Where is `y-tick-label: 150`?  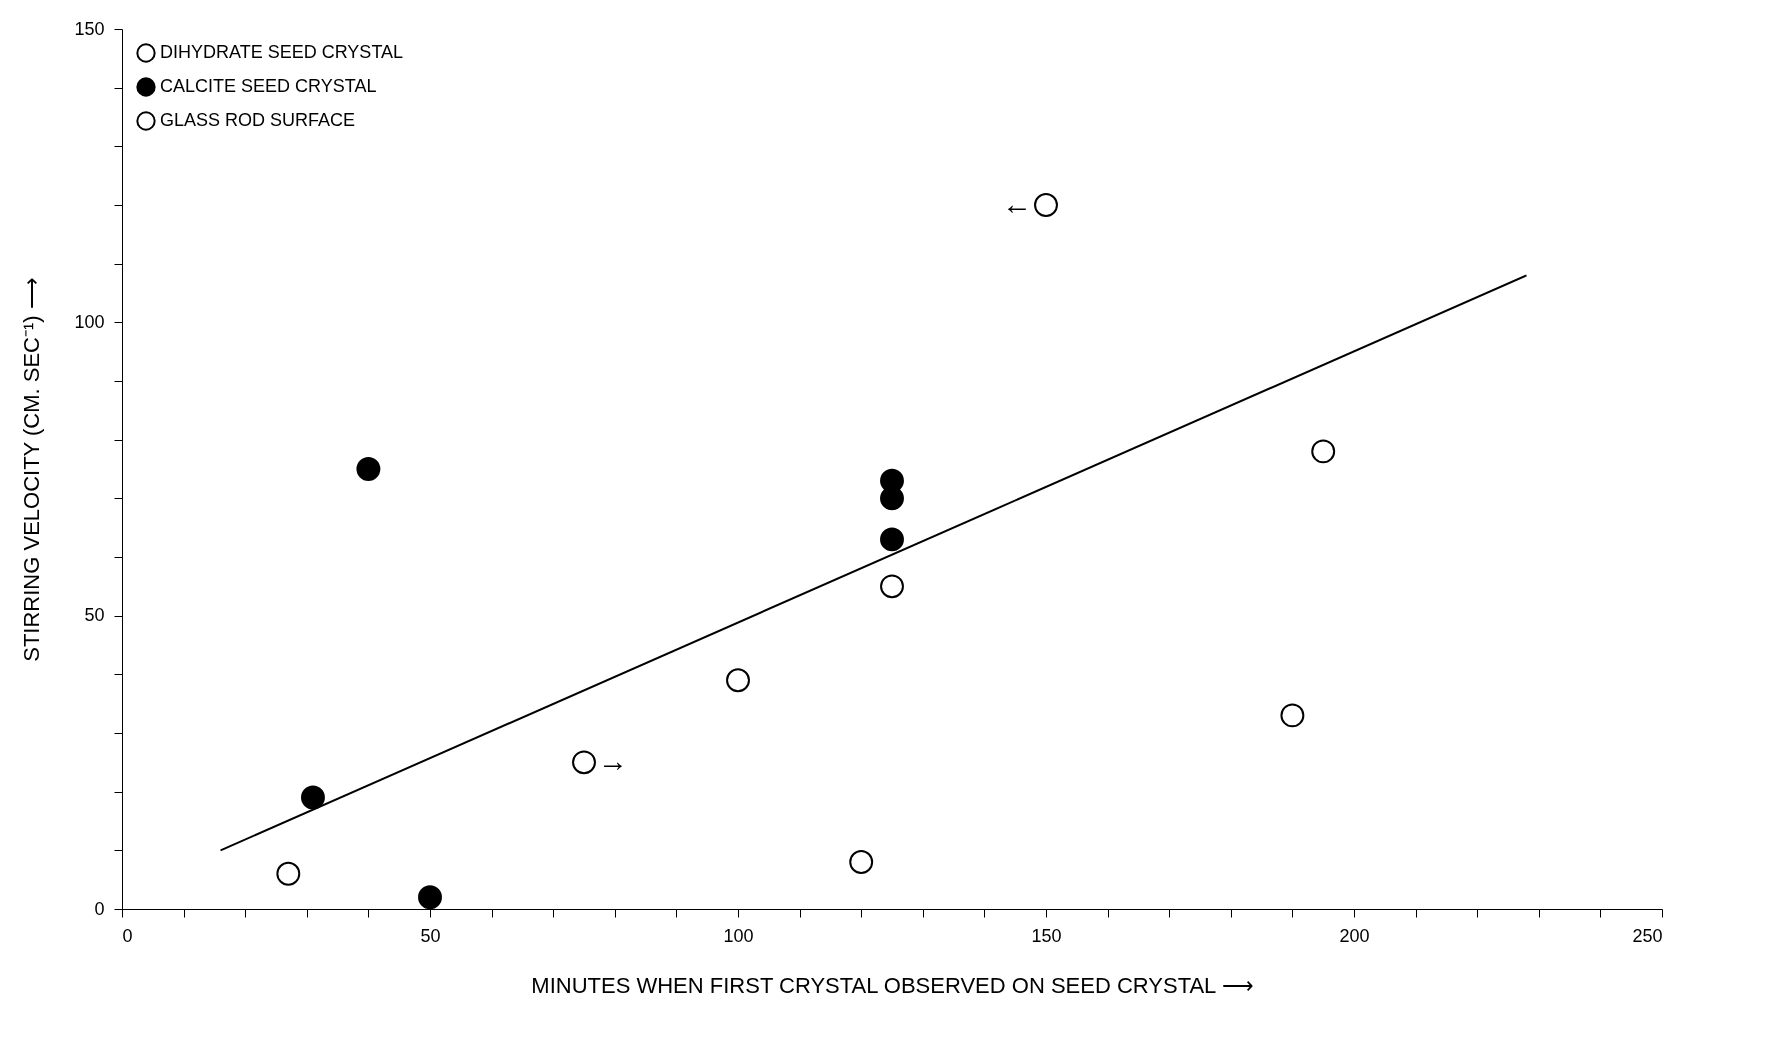
y-tick-label: 150 is located at coordinates (89, 28).